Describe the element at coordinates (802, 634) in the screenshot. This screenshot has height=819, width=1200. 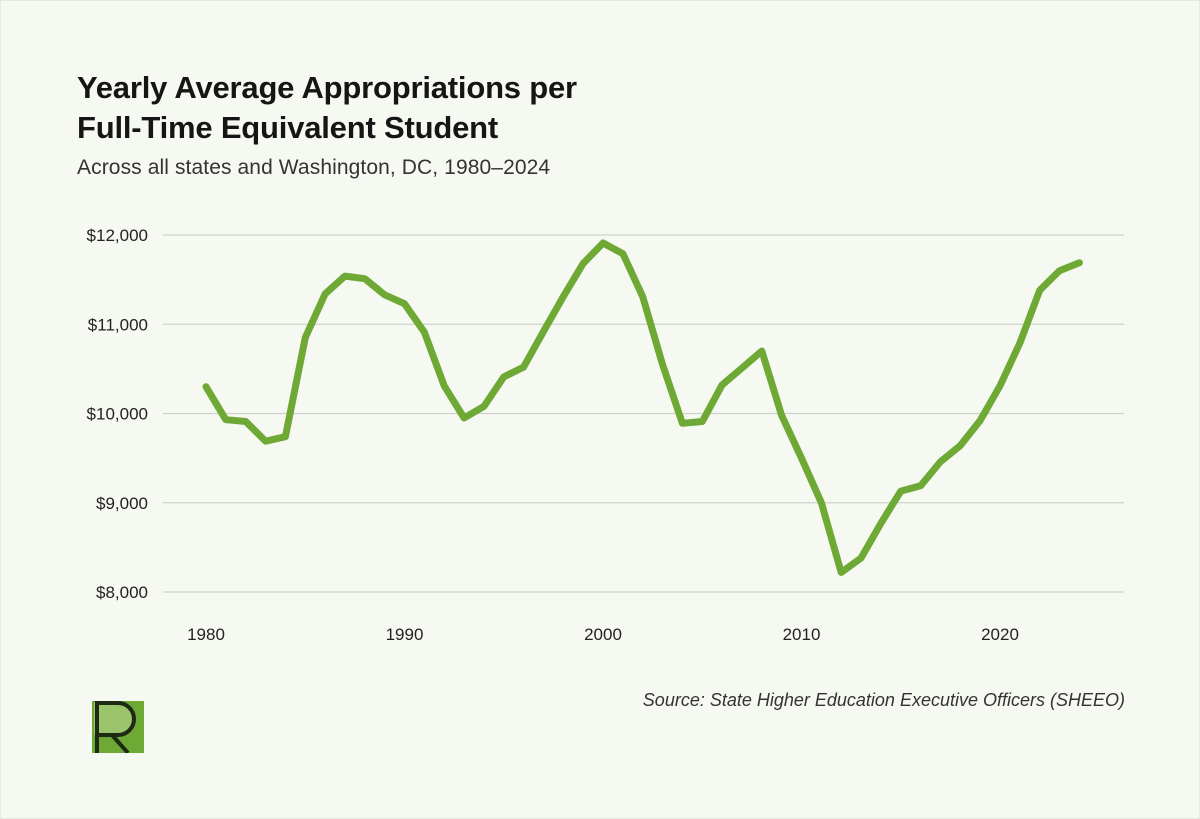
I see `x-tick-label: 2010` at that location.